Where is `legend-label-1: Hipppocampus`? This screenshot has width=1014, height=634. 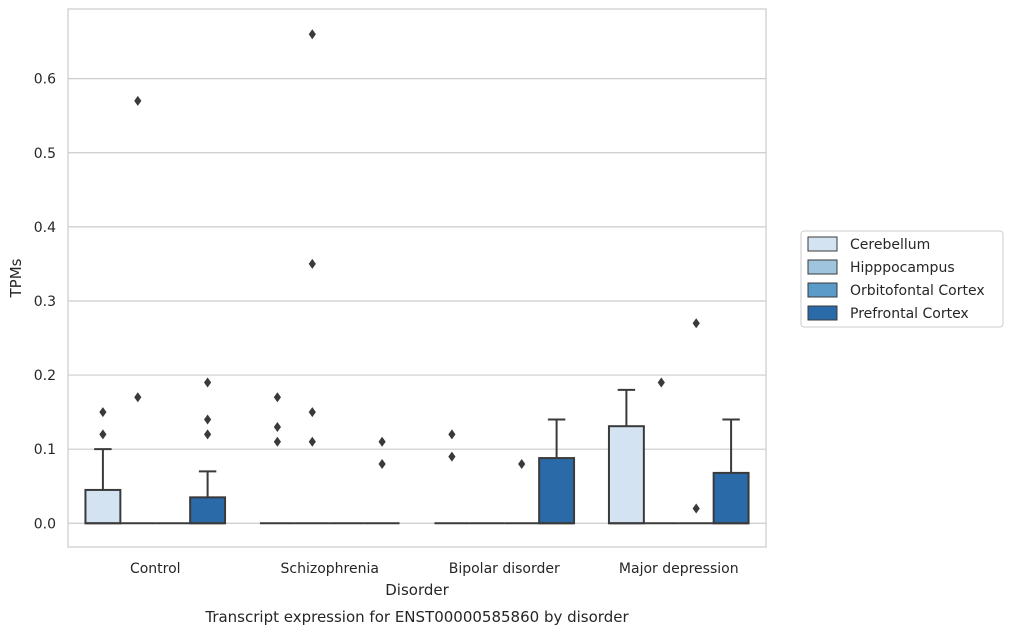
legend-label-1: Hipppocampus is located at coordinates (902, 268).